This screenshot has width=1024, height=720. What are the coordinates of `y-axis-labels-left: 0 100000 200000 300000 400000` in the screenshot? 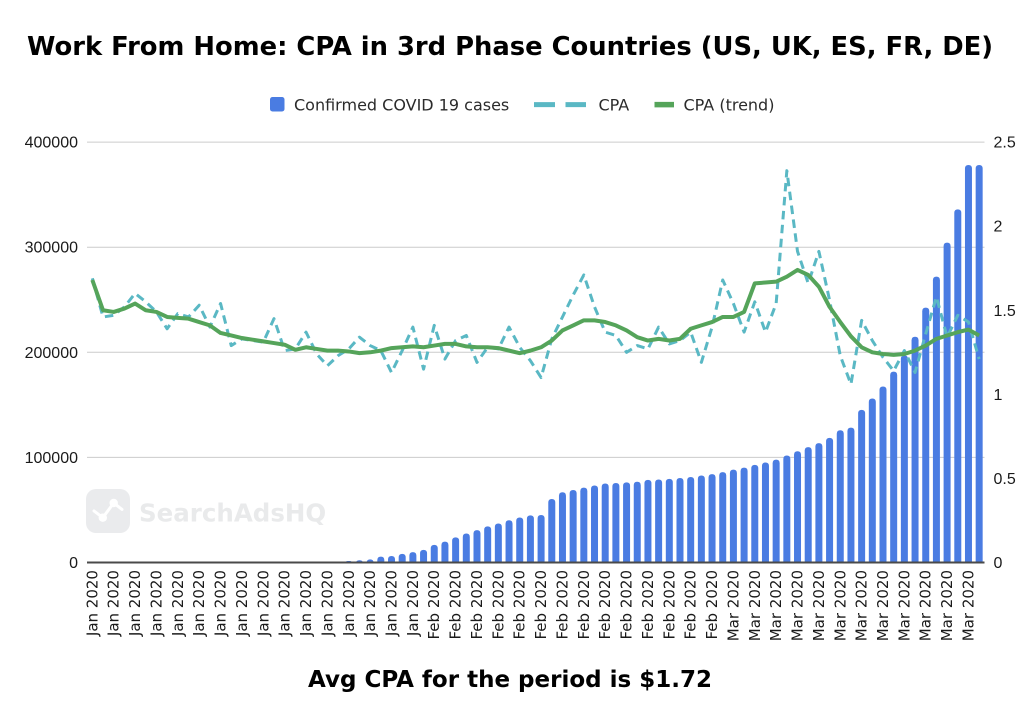 It's located at (51, 353).